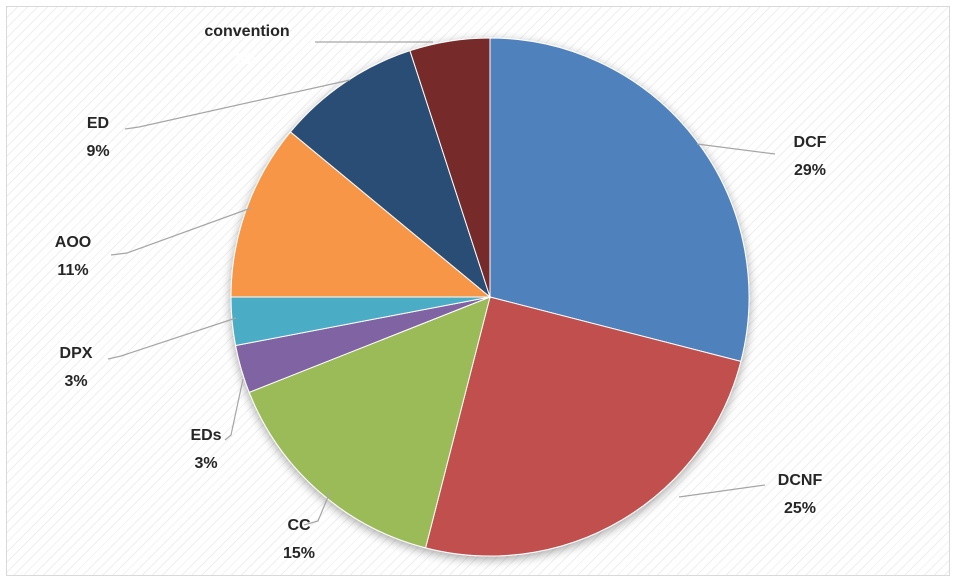 The height and width of the screenshot is (579, 958). I want to click on leader-line-dcf, so click(736, 149).